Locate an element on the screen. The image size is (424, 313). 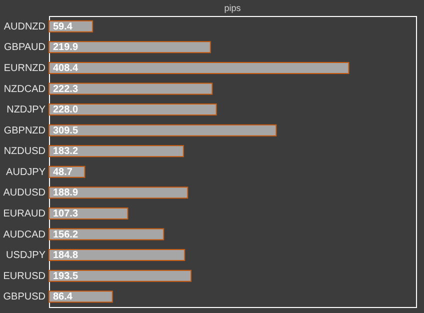
data-label: 309.5 is located at coordinates (65, 130).